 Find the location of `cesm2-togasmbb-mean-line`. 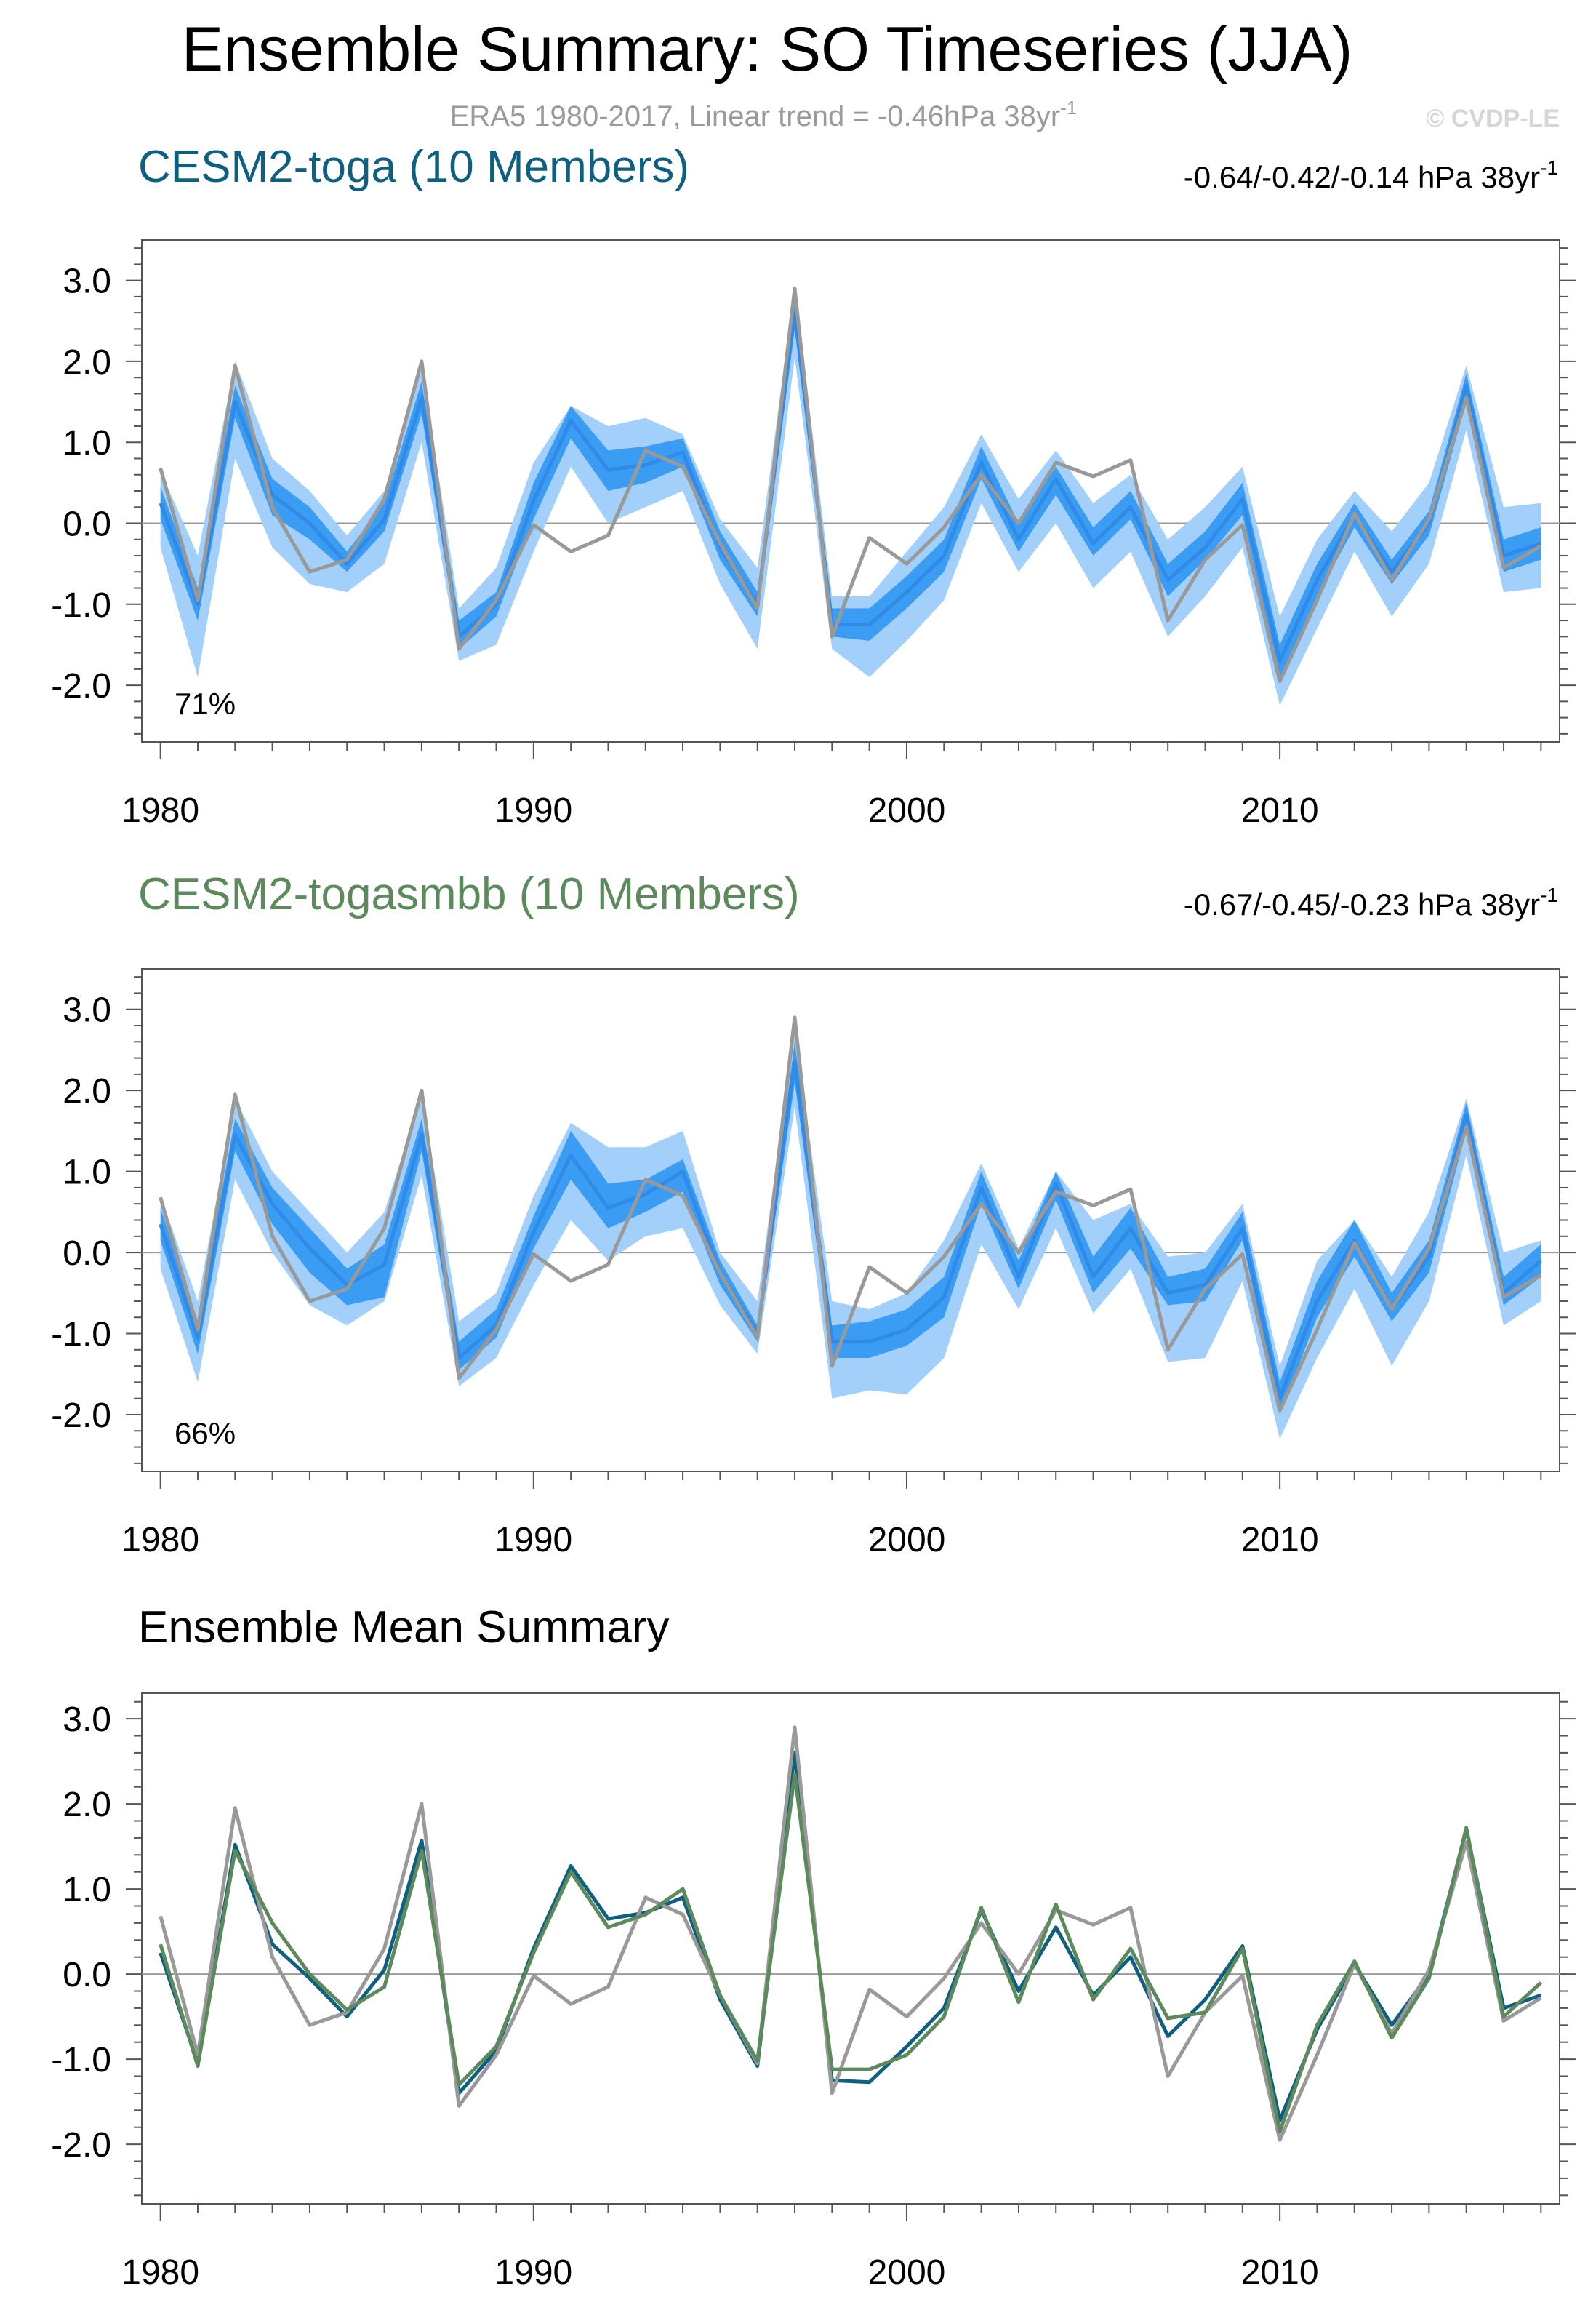

cesm2-togasmbb-mean-line is located at coordinates (850, 1953).